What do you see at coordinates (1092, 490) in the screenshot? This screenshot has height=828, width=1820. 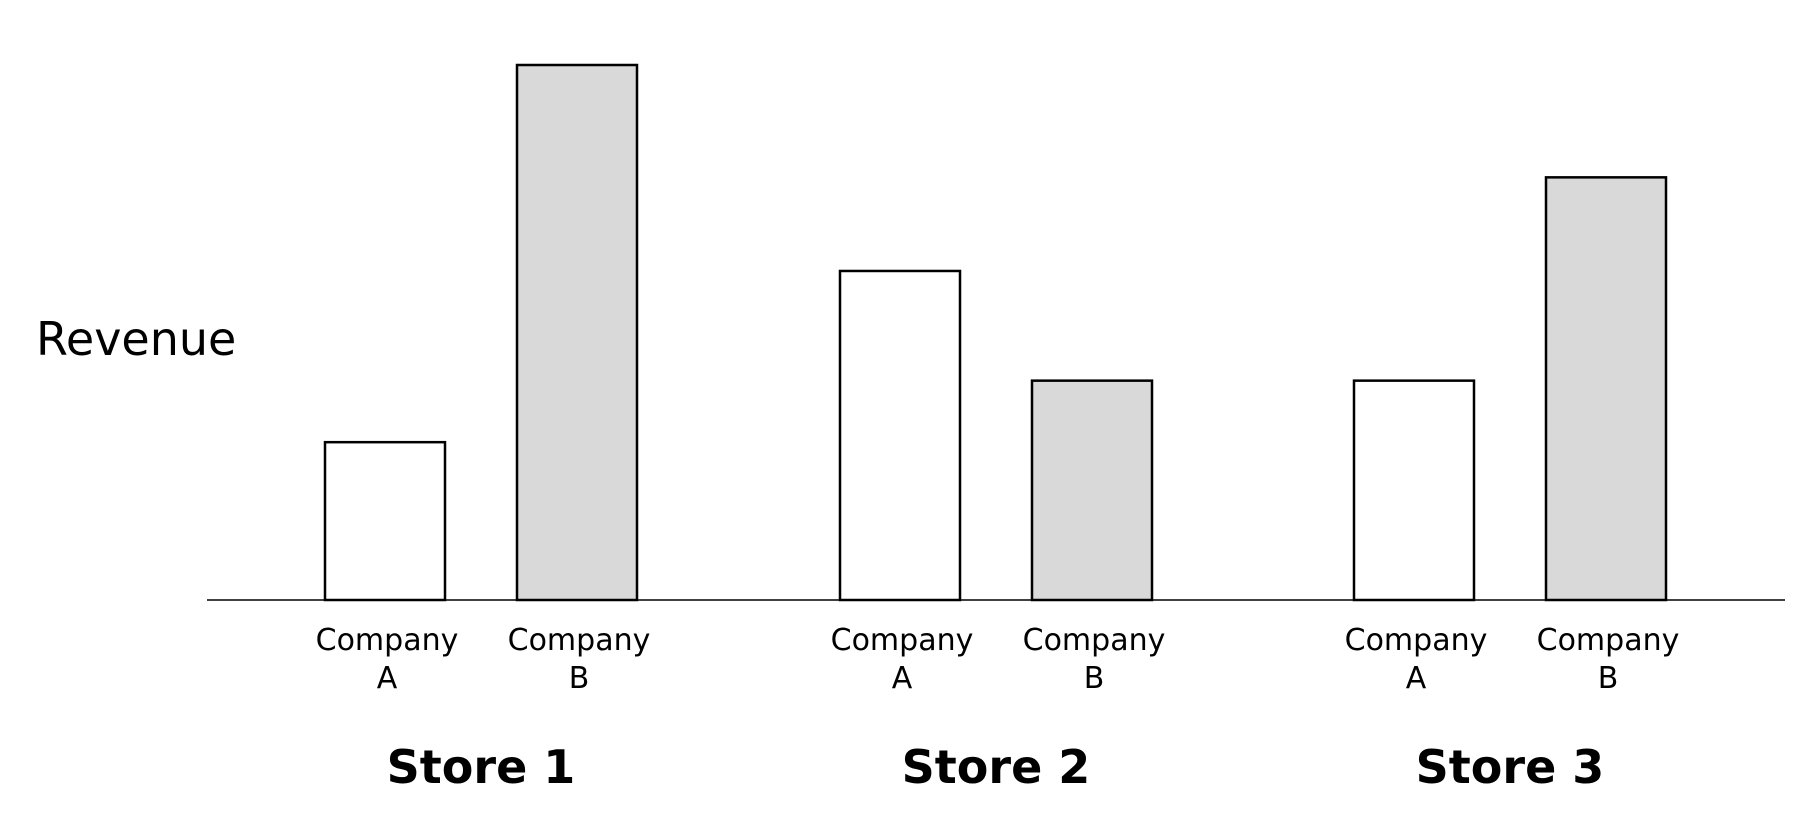 I see `bar-2-b` at bounding box center [1092, 490].